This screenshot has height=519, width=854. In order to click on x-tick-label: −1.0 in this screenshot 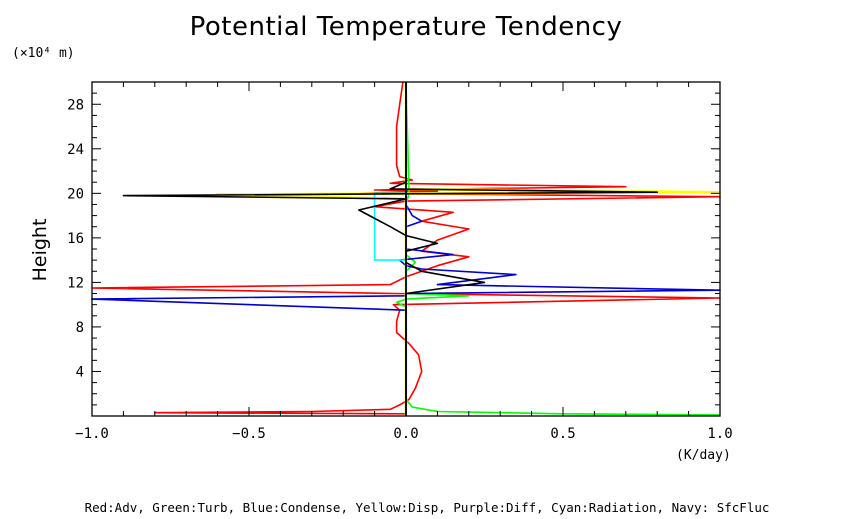, I will do `click(92, 434)`.